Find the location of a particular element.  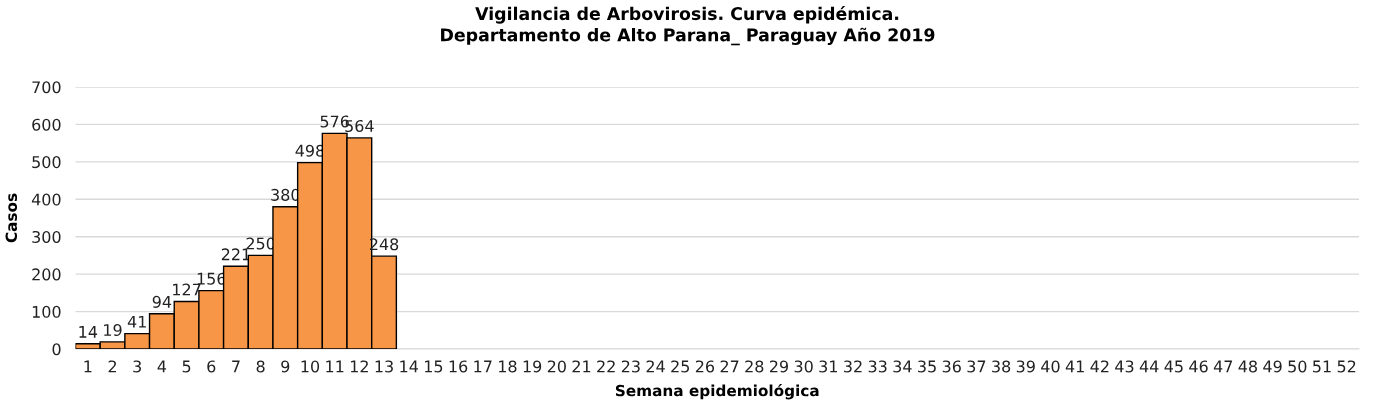

x-tick-label: 22 is located at coordinates (606, 366).